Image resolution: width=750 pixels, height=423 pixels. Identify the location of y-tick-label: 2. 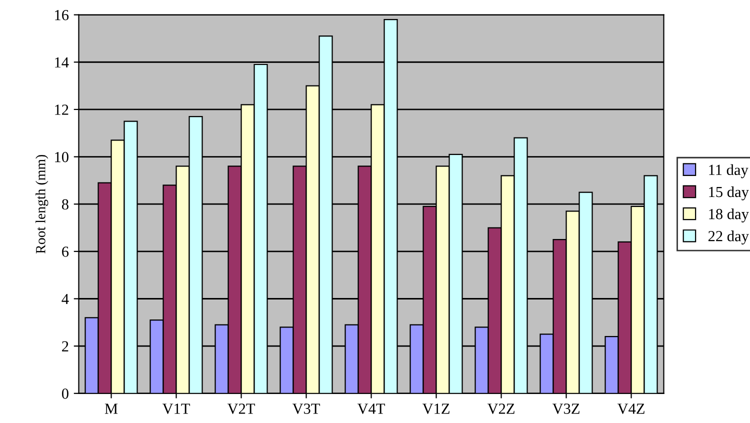
(65, 346).